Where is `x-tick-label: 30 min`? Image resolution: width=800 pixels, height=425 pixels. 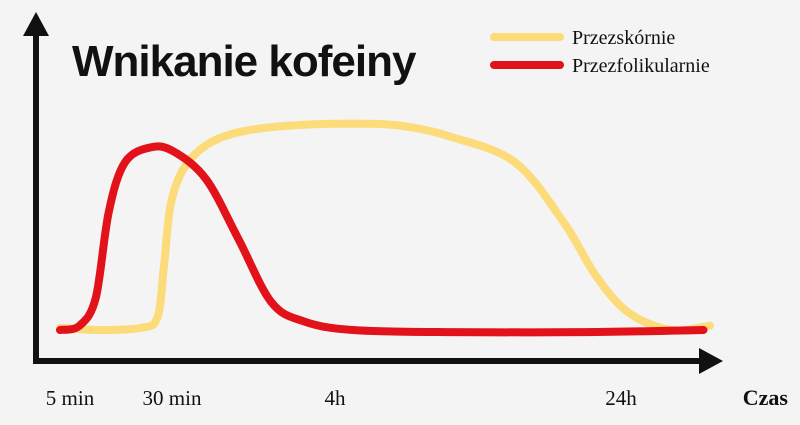
x-tick-label: 30 min is located at coordinates (172, 398).